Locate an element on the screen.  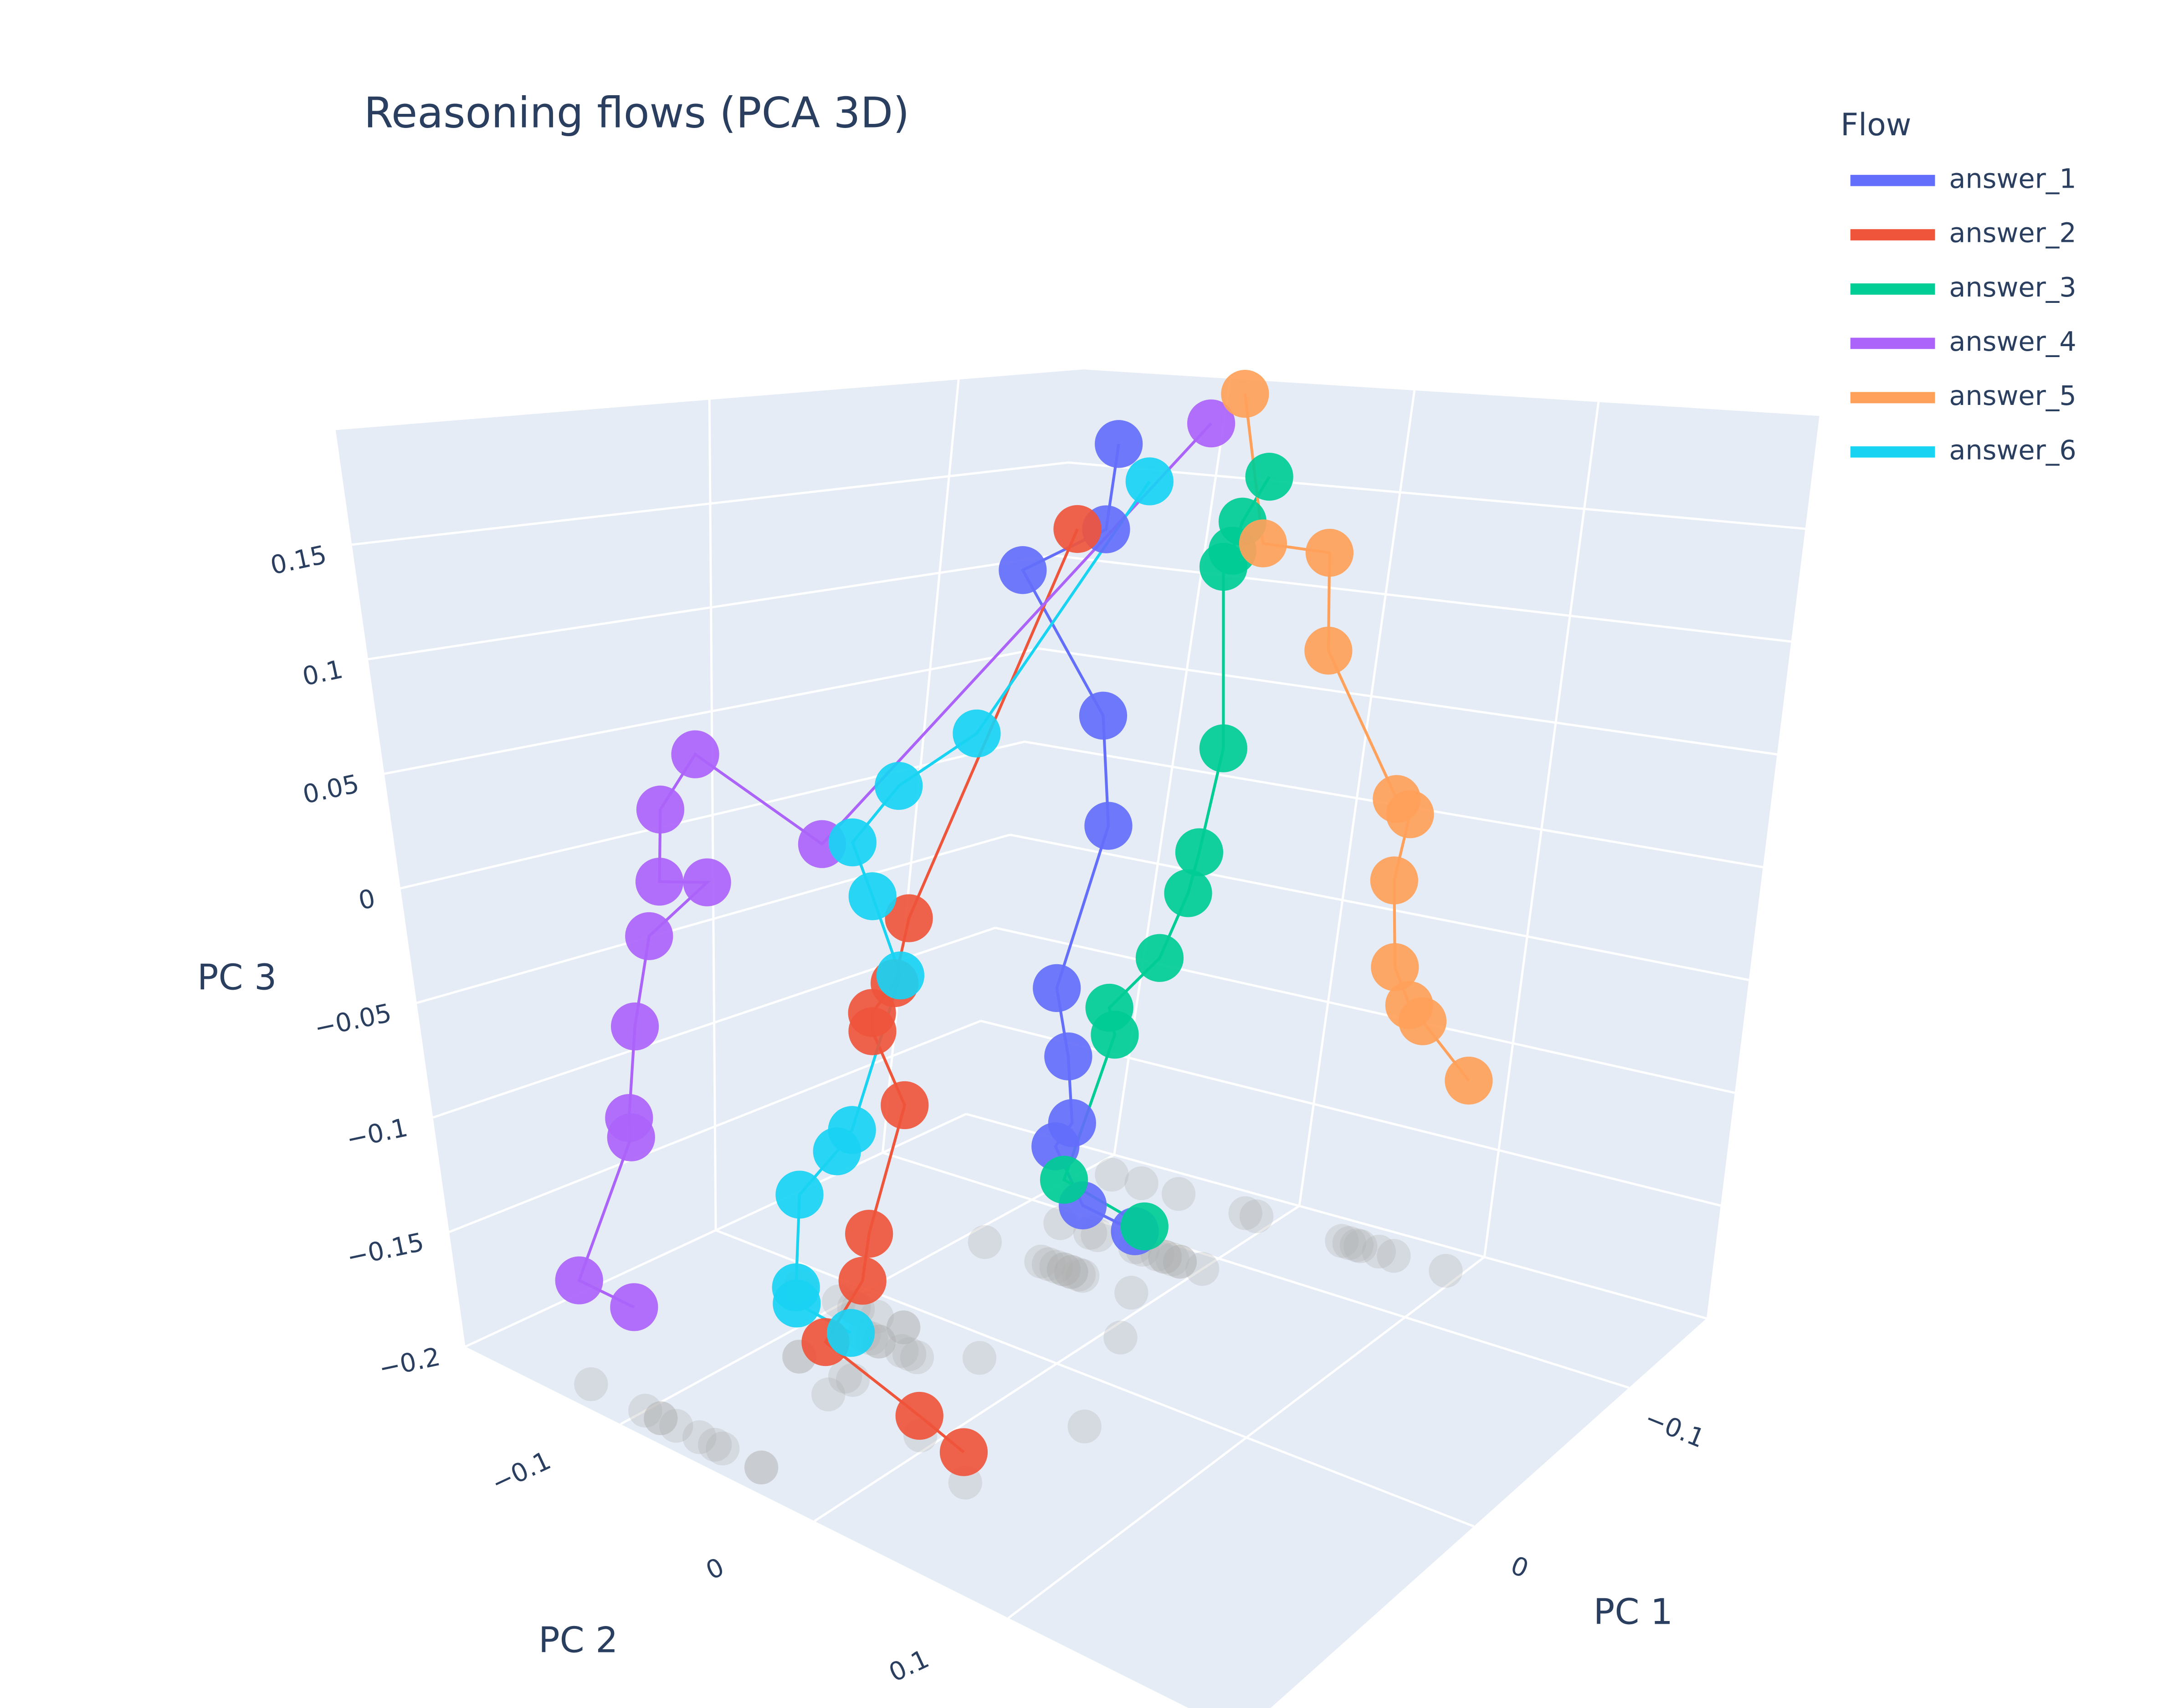
chart-title: Reasoning flows (PCA 3D) is located at coordinates (637, 113).